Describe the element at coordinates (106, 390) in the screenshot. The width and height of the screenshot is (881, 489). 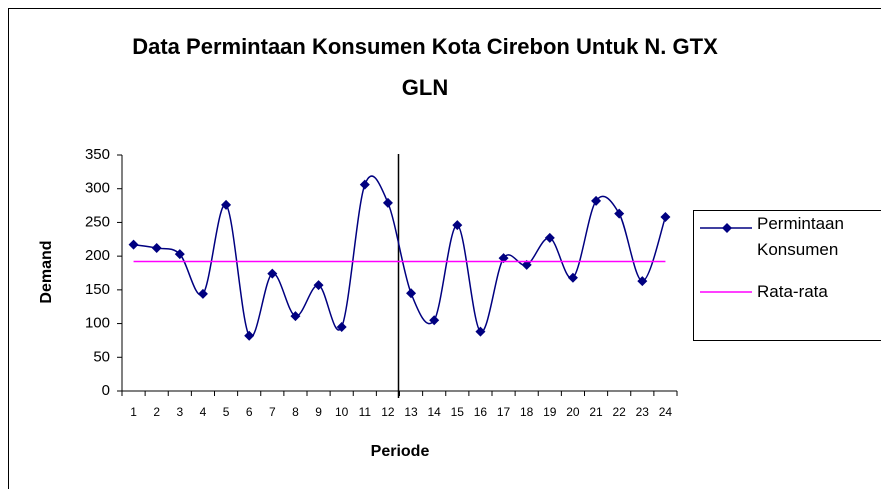
I see `y-tick-label: 0` at that location.